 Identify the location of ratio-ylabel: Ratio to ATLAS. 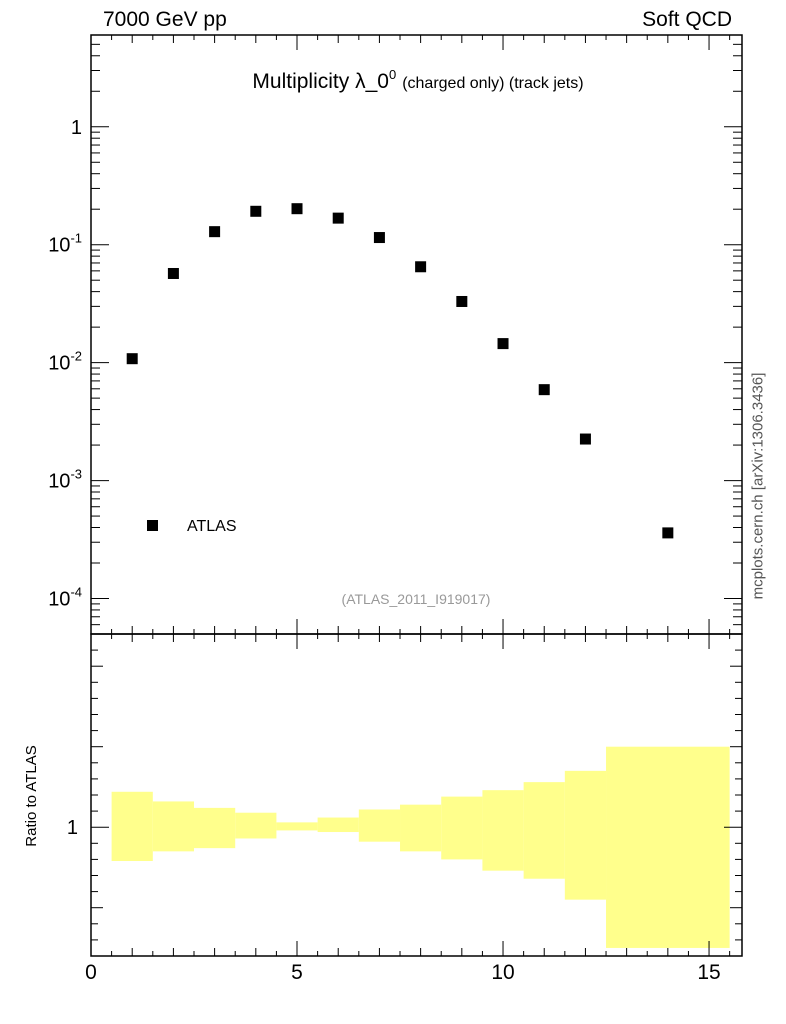
(31, 795).